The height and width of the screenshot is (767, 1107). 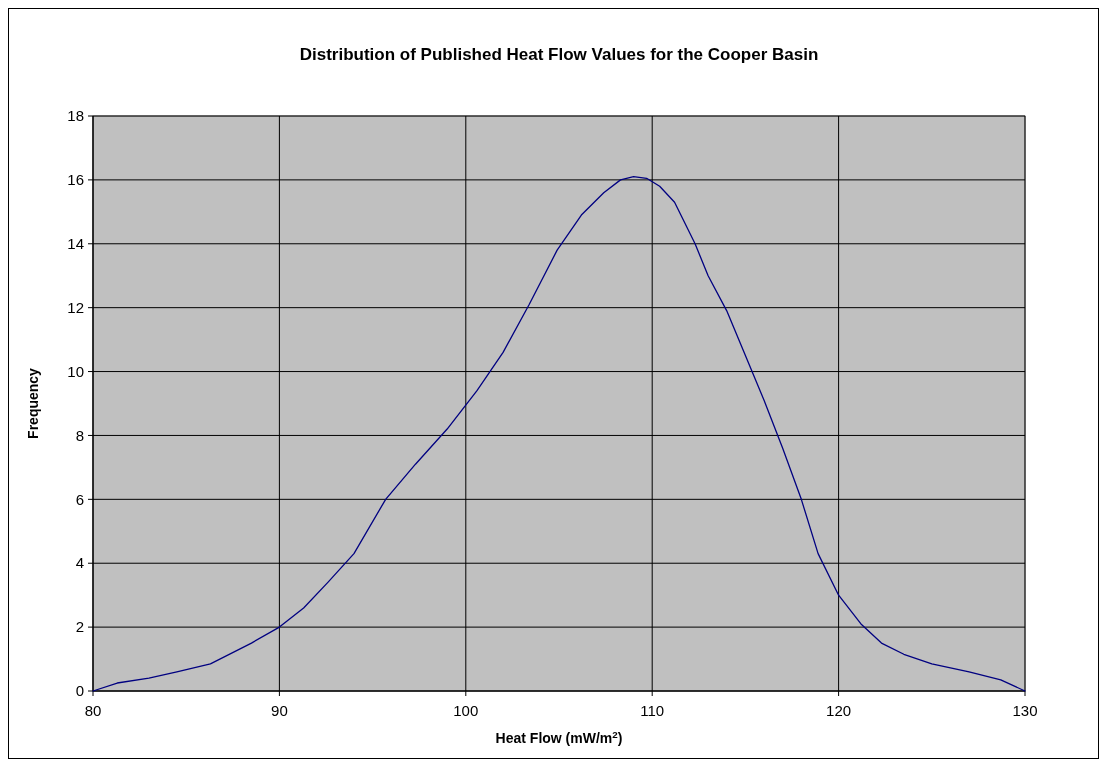 I want to click on y-tick-label: 8, so click(x=79, y=435).